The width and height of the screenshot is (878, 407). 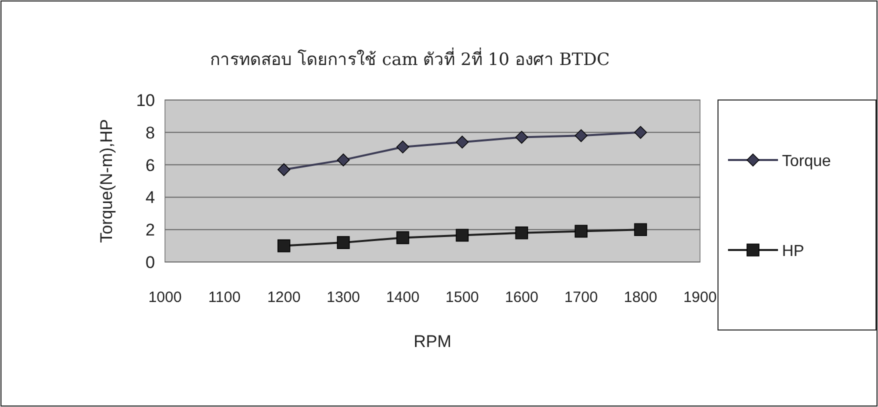 What do you see at coordinates (410, 58) in the screenshot?
I see `chart-title: การทดสอบ โดยการใช้ cam ตัวที่ 2ที่ 10 องศา BTDC` at bounding box center [410, 58].